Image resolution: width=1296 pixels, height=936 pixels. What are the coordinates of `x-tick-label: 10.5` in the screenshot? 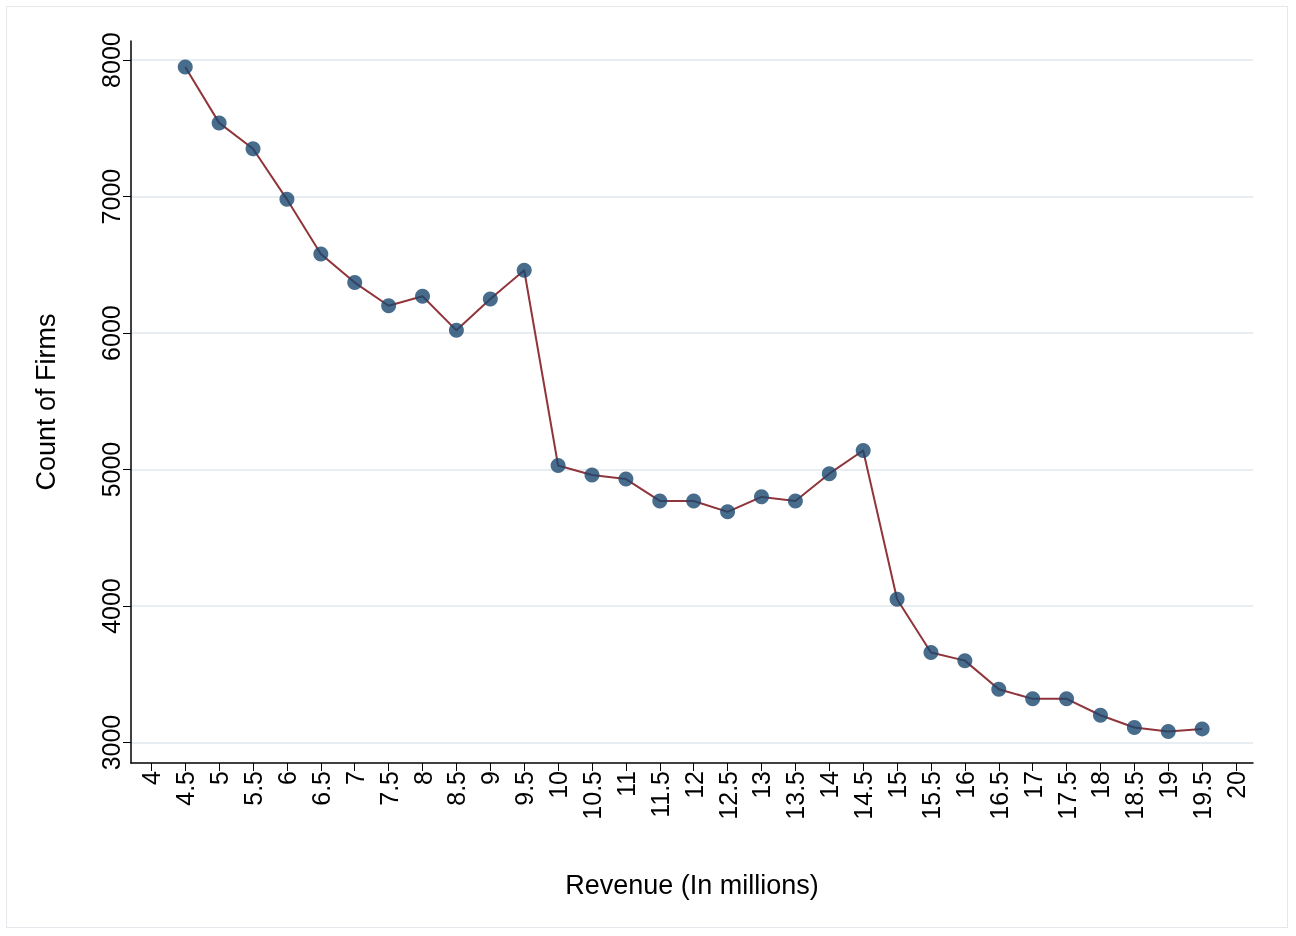 It's located at (592, 795).